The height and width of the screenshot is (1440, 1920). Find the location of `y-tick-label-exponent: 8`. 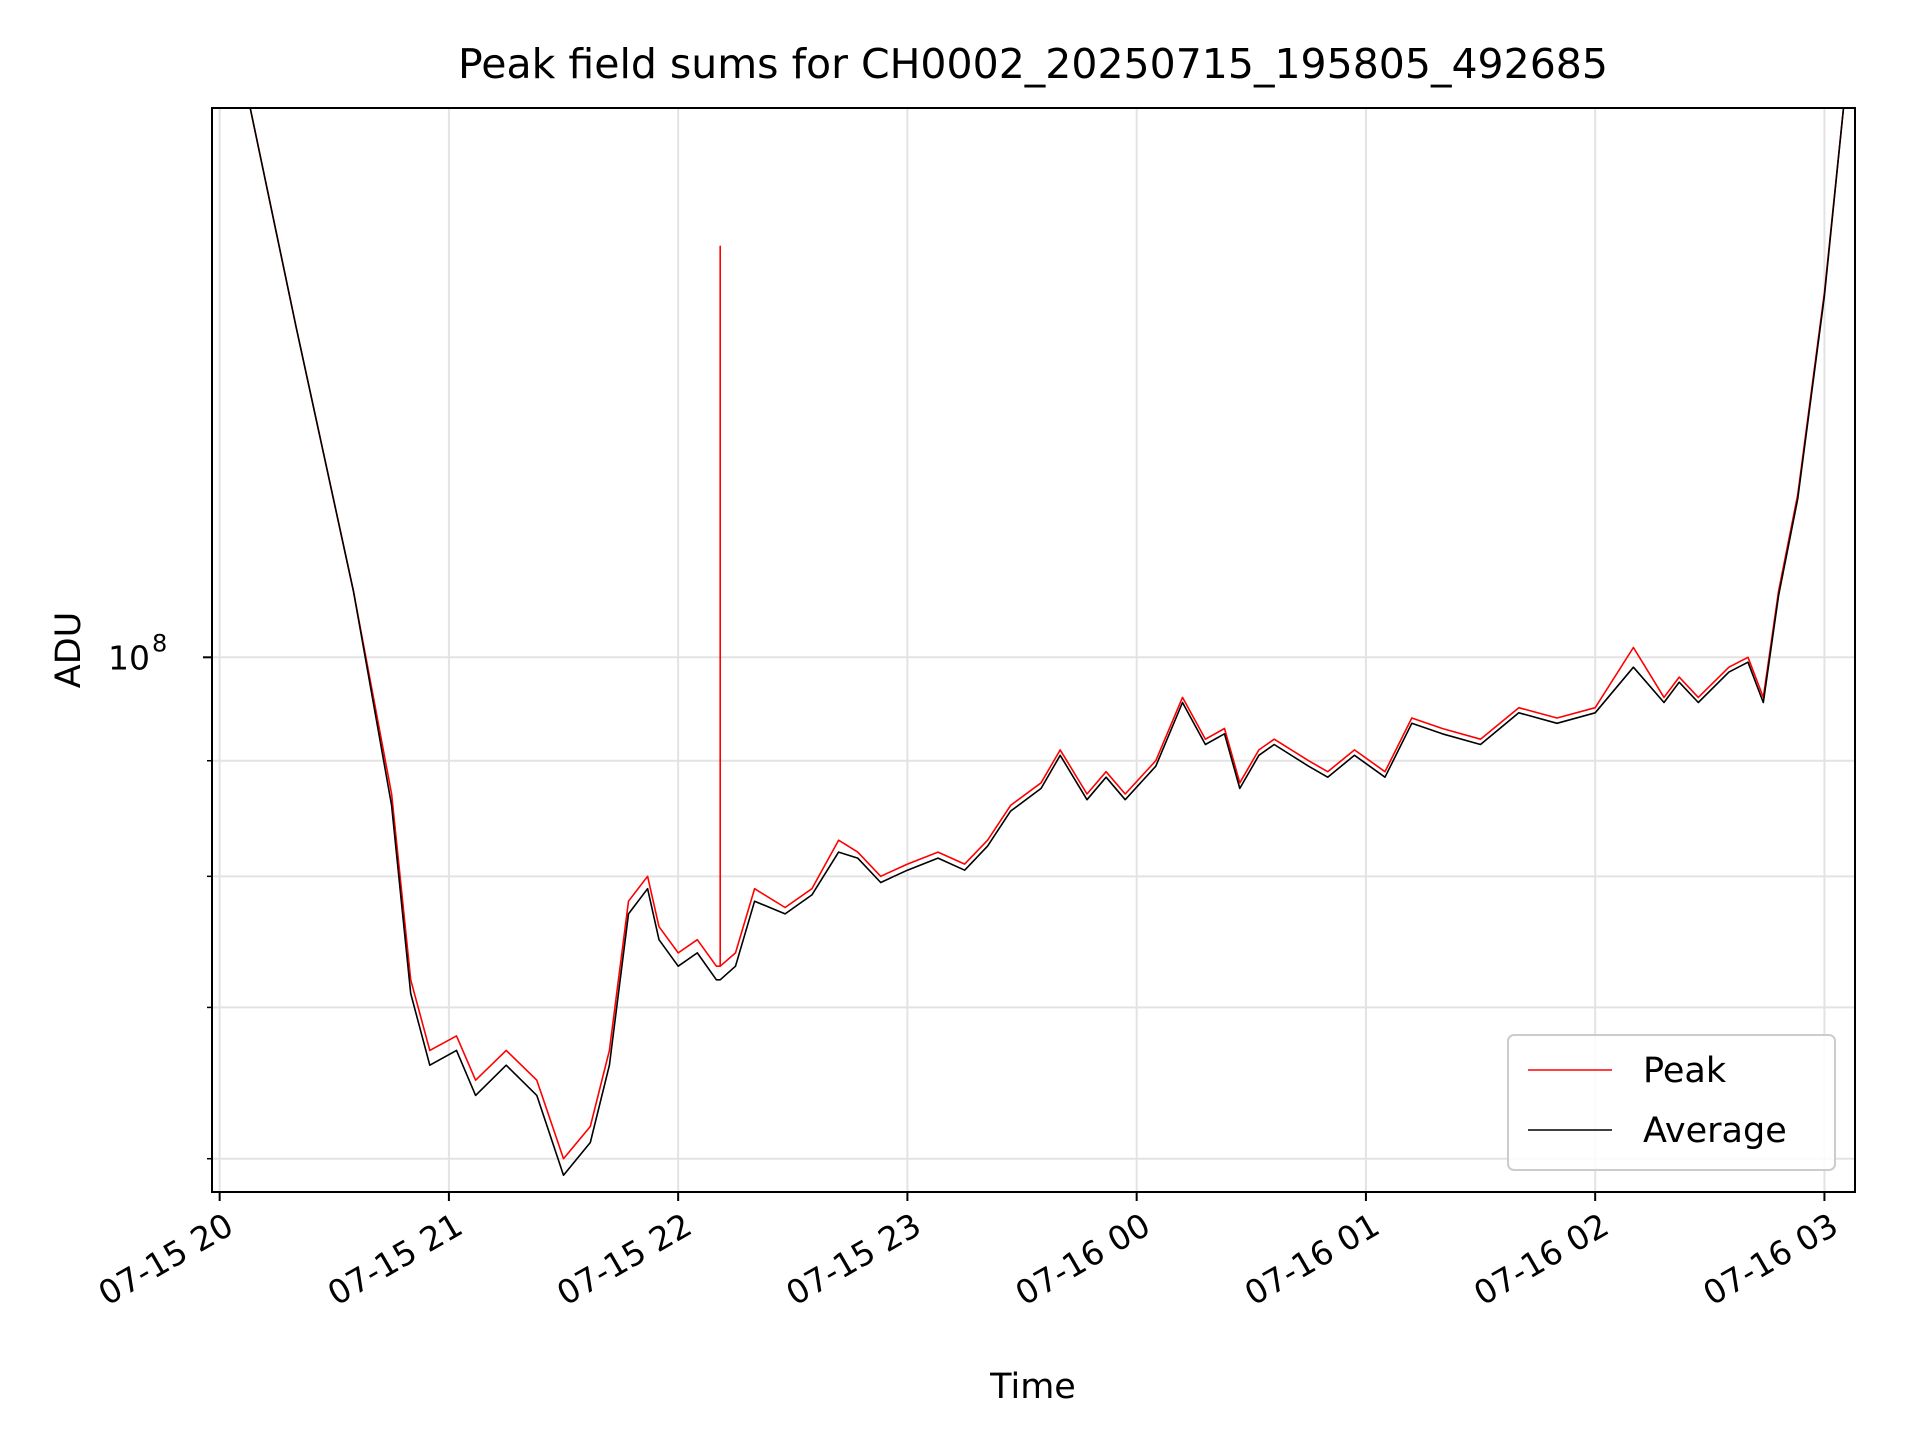

y-tick-label-exponent: 8 is located at coordinates (159, 643).